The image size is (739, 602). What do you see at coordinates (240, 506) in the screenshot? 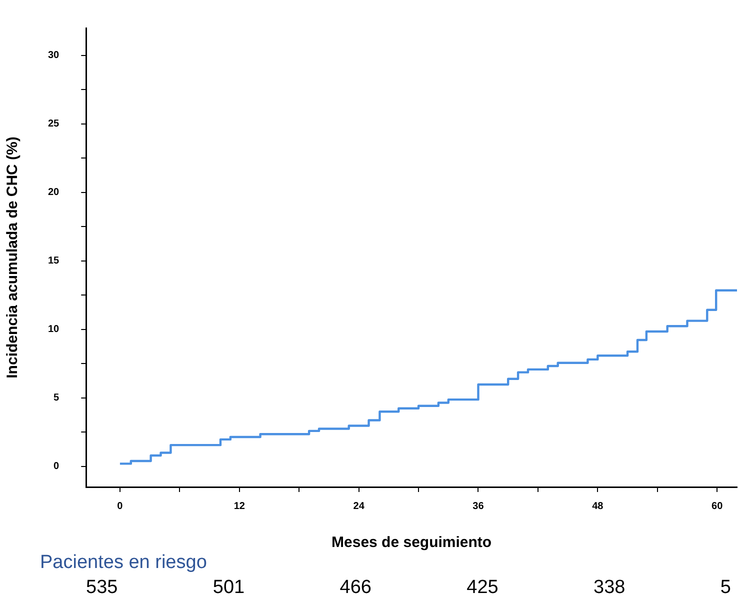
I see `x-tick-label: 12` at bounding box center [240, 506].